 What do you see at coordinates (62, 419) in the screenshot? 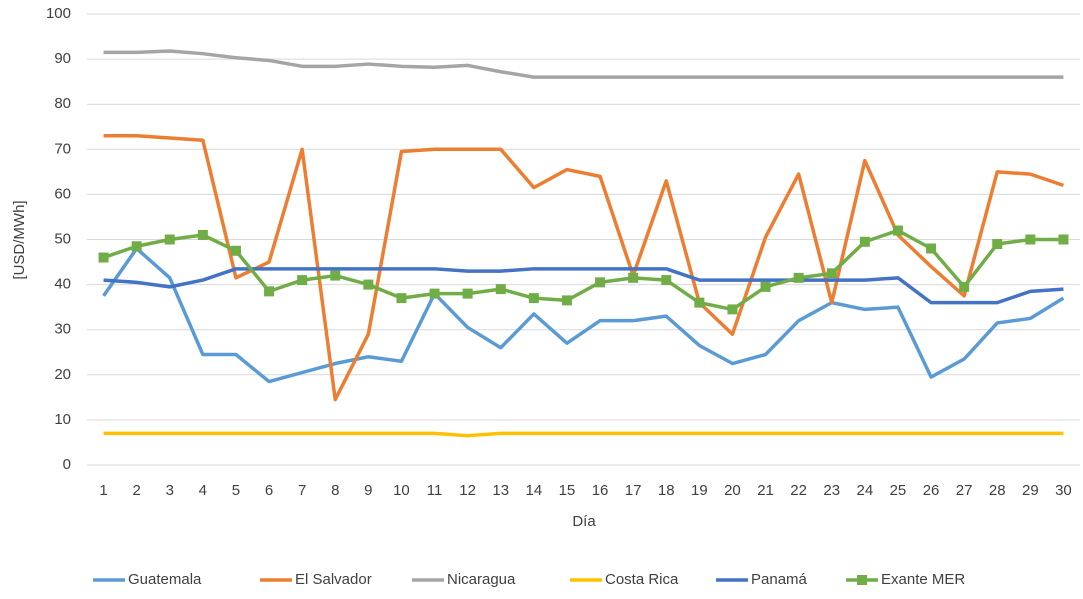
I see `y-tick-label: 10` at bounding box center [62, 419].